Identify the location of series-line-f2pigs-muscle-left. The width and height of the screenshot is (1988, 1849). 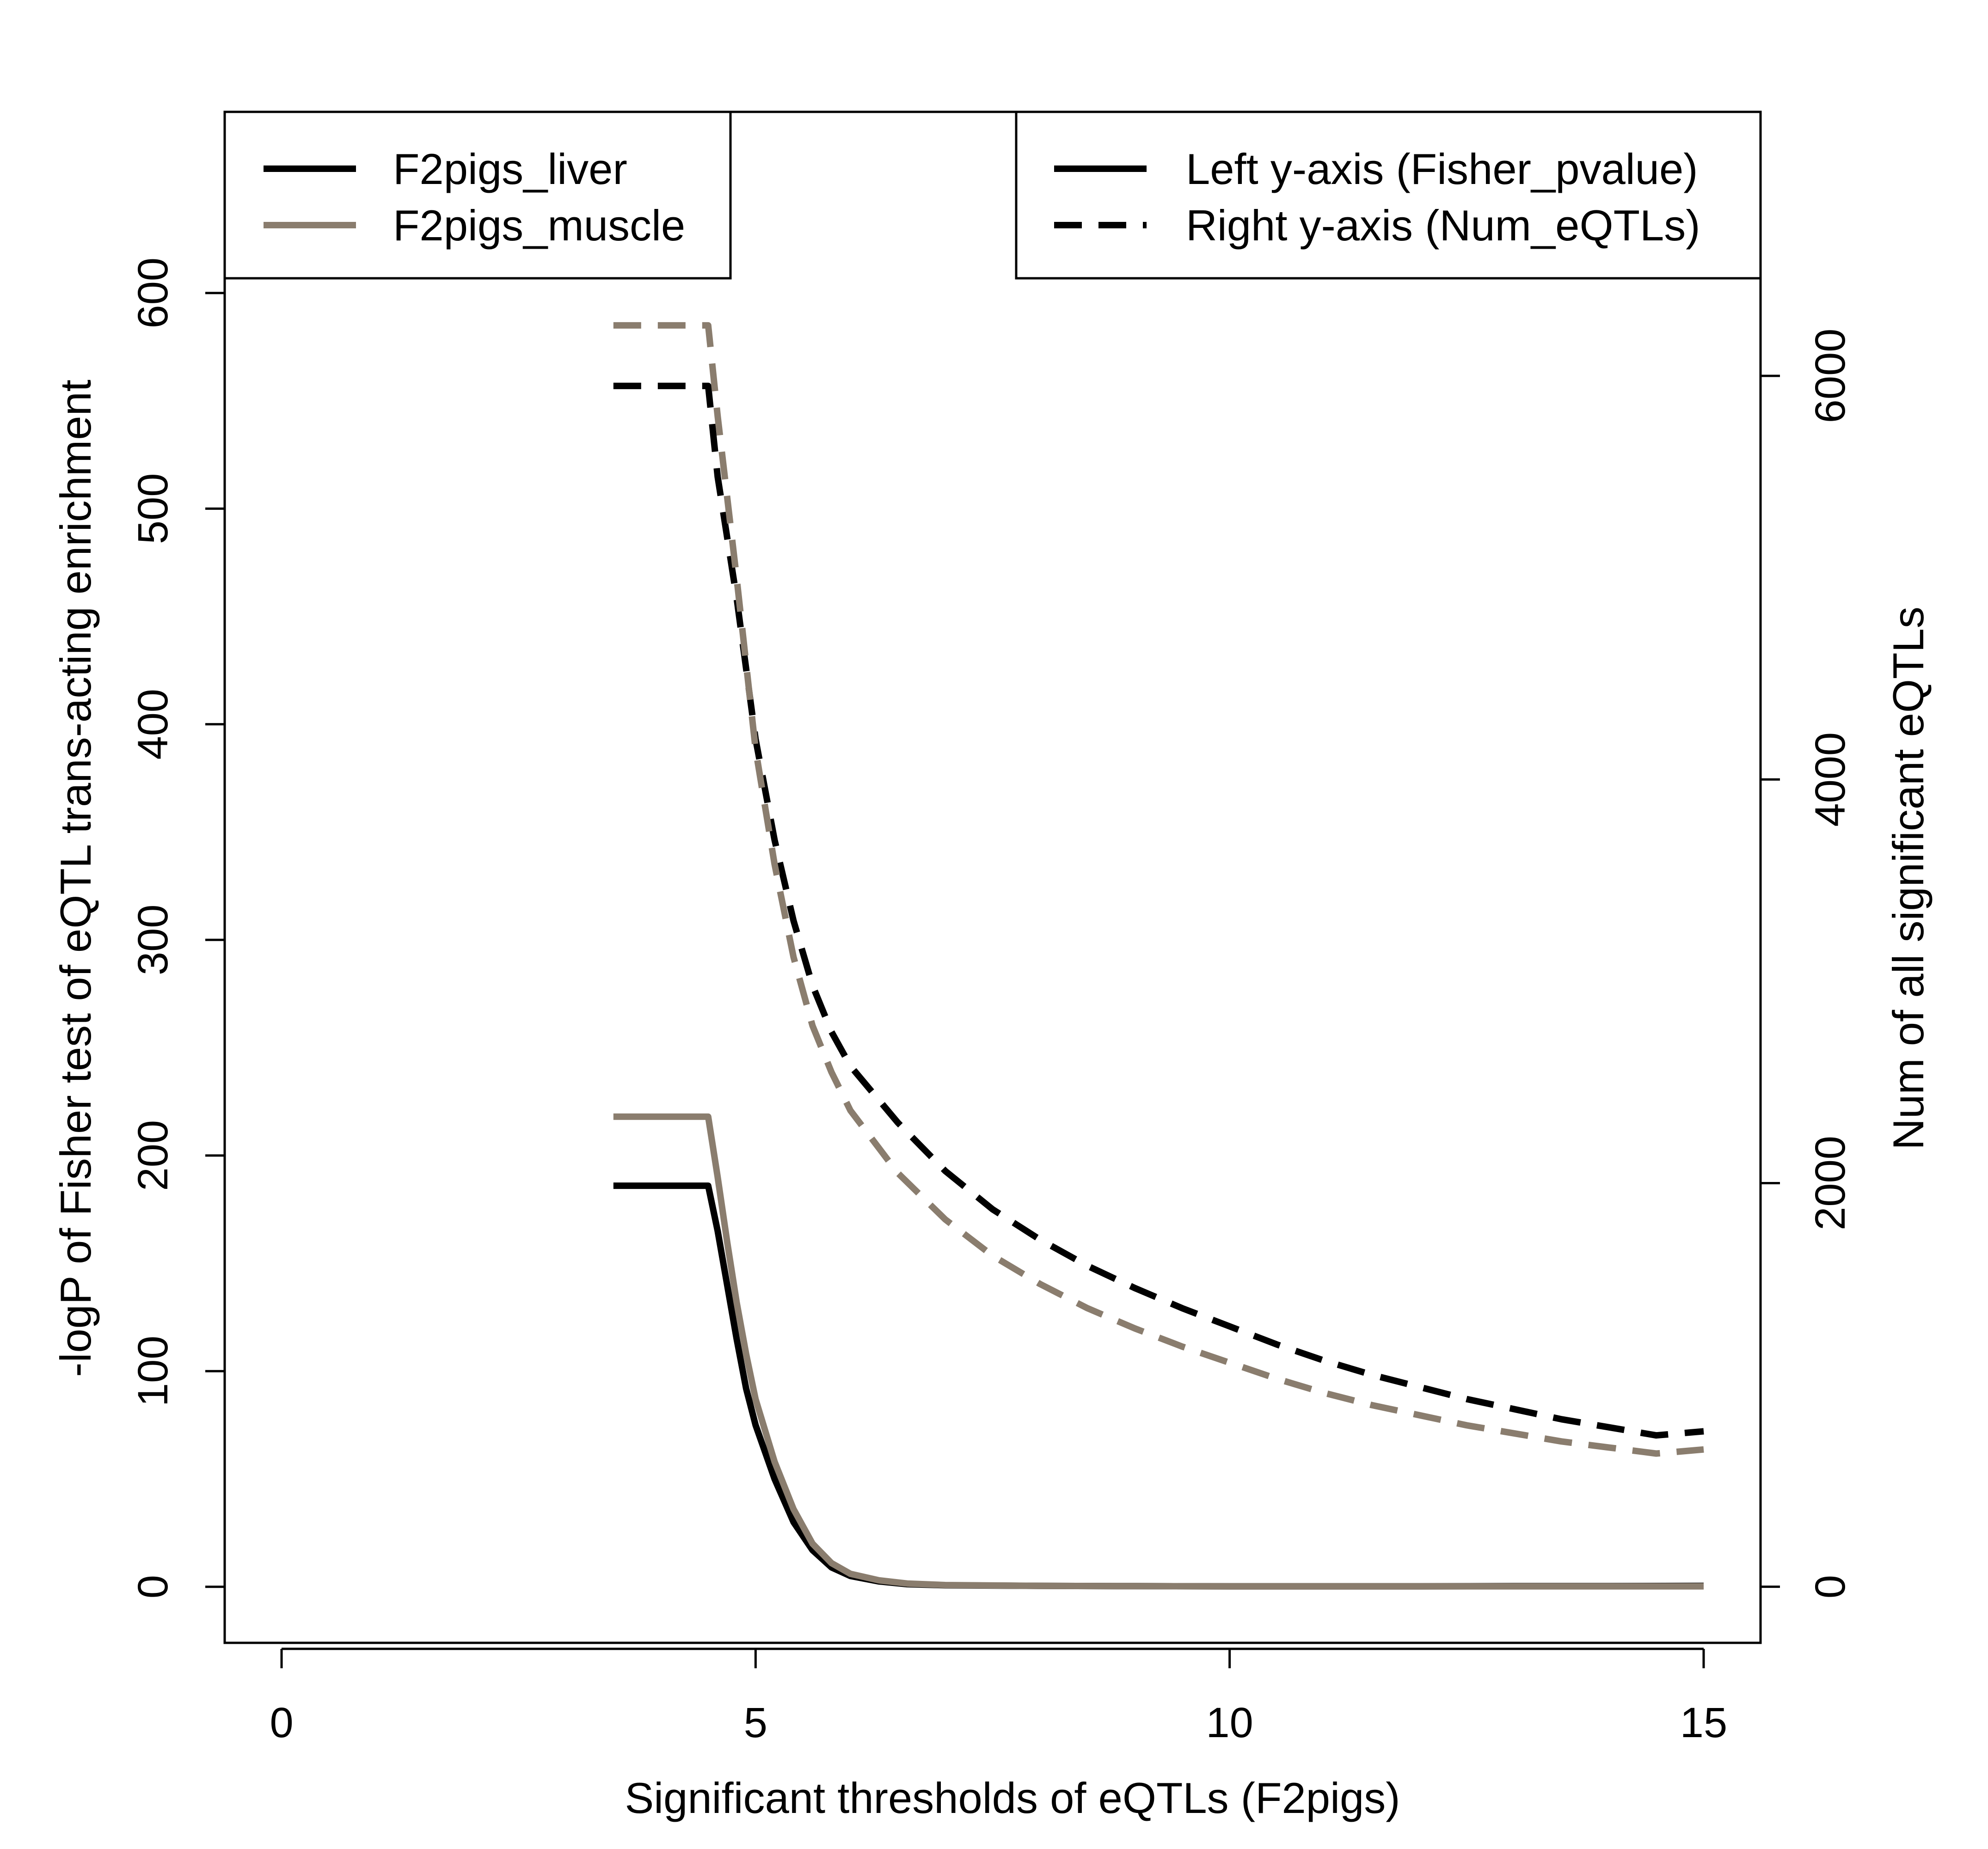
(1158, 1351).